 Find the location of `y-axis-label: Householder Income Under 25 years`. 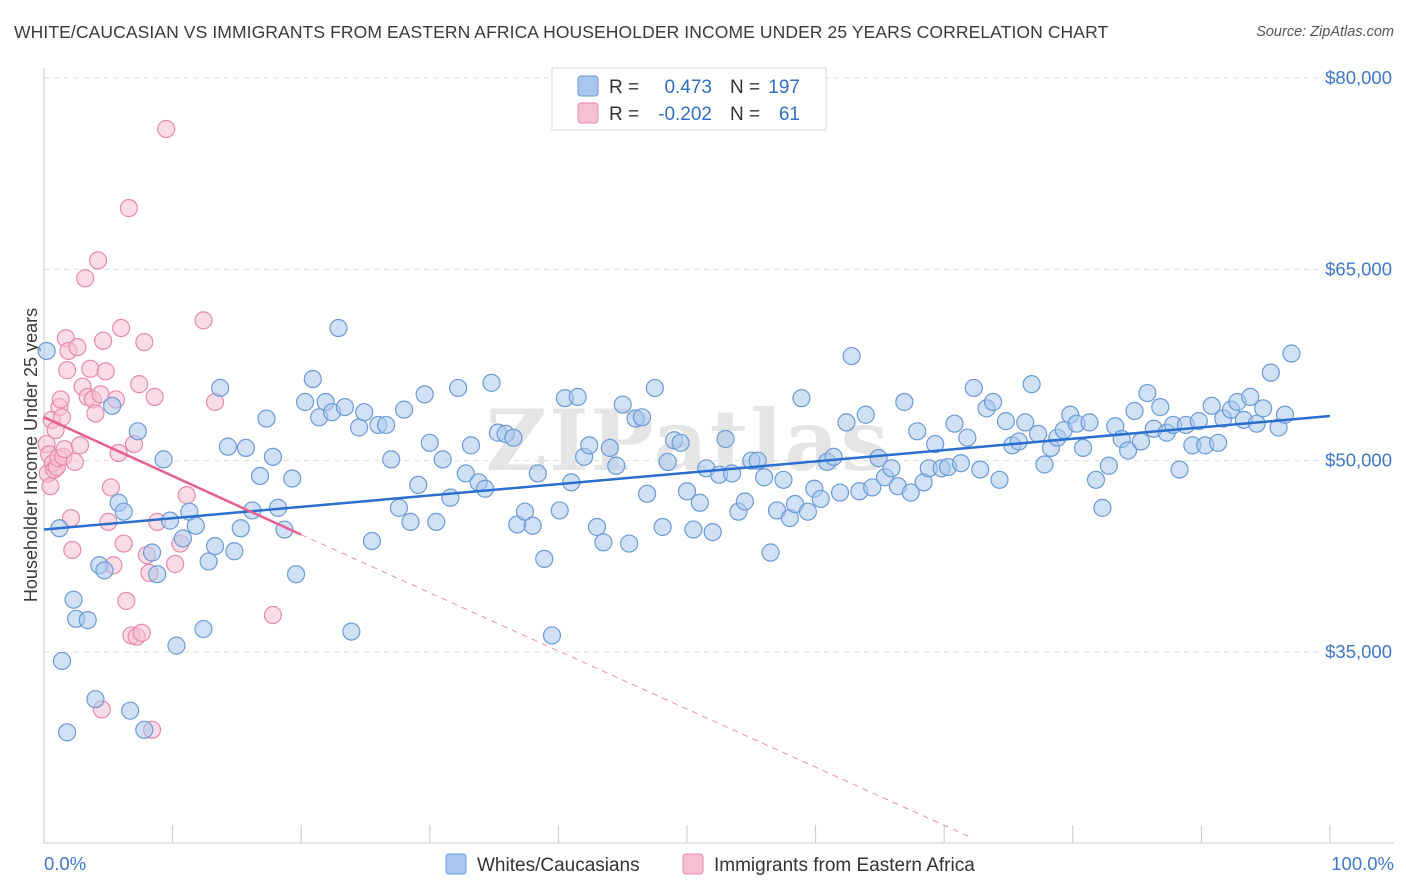

y-axis-label: Householder Income Under 25 years is located at coordinates (31, 455).